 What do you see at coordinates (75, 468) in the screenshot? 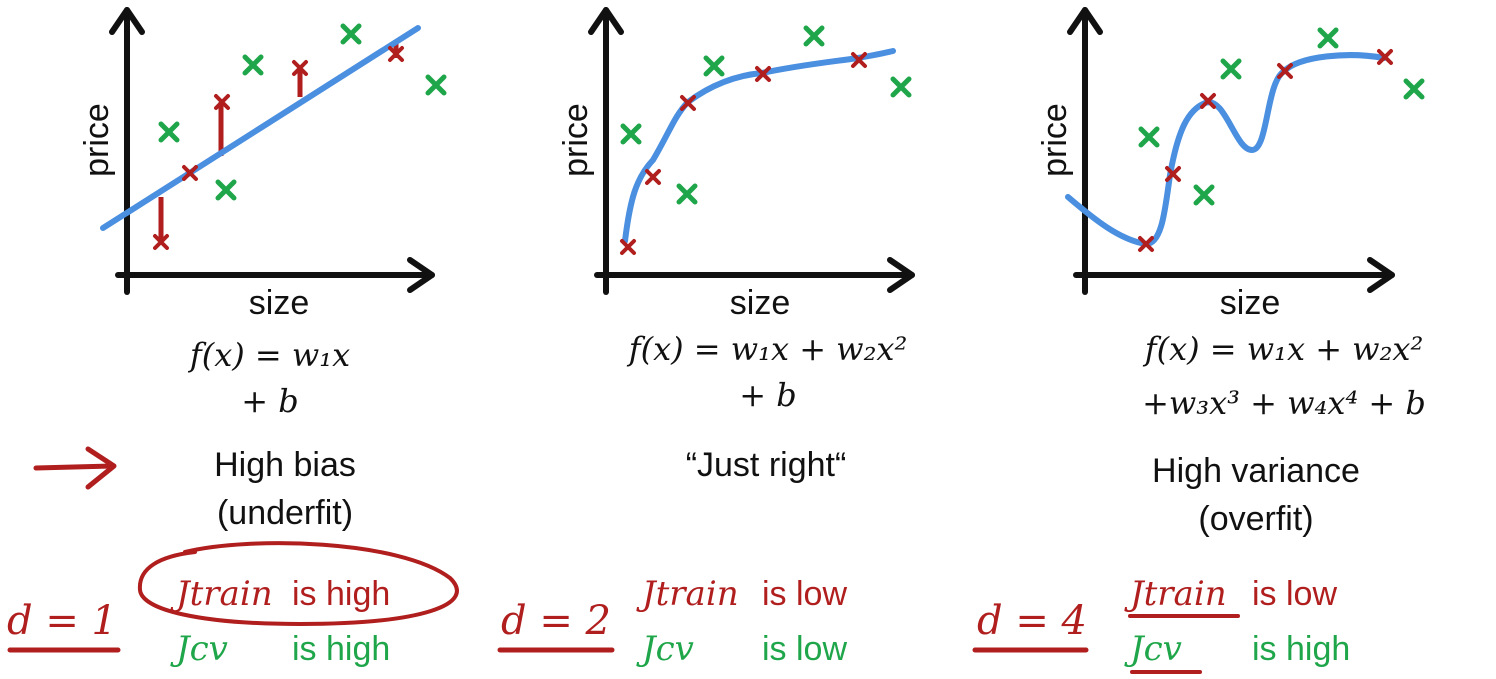
I see `hand-arrow-annotation` at bounding box center [75, 468].